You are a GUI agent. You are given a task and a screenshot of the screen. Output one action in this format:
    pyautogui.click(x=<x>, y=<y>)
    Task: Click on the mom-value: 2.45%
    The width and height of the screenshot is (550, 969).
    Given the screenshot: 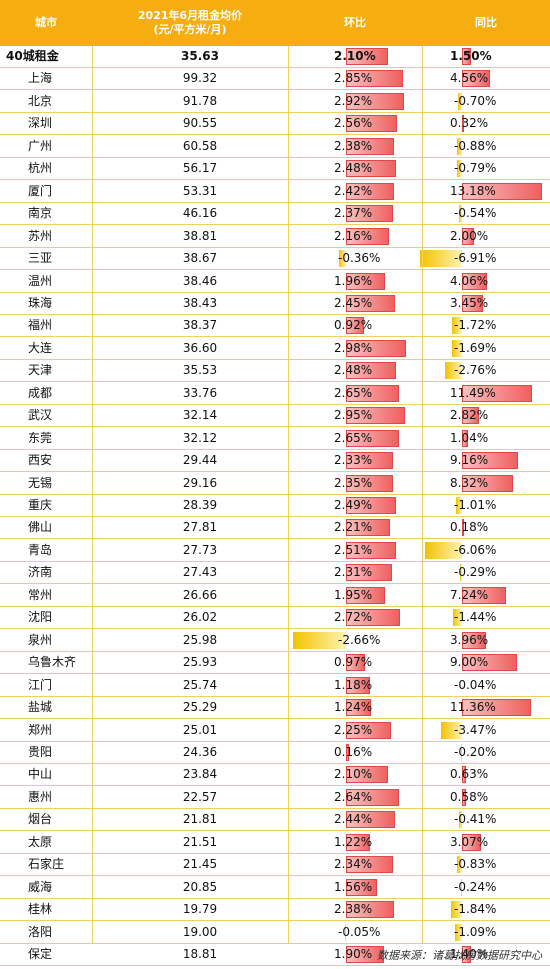 What is the action you would take?
    pyautogui.click(x=353, y=302)
    